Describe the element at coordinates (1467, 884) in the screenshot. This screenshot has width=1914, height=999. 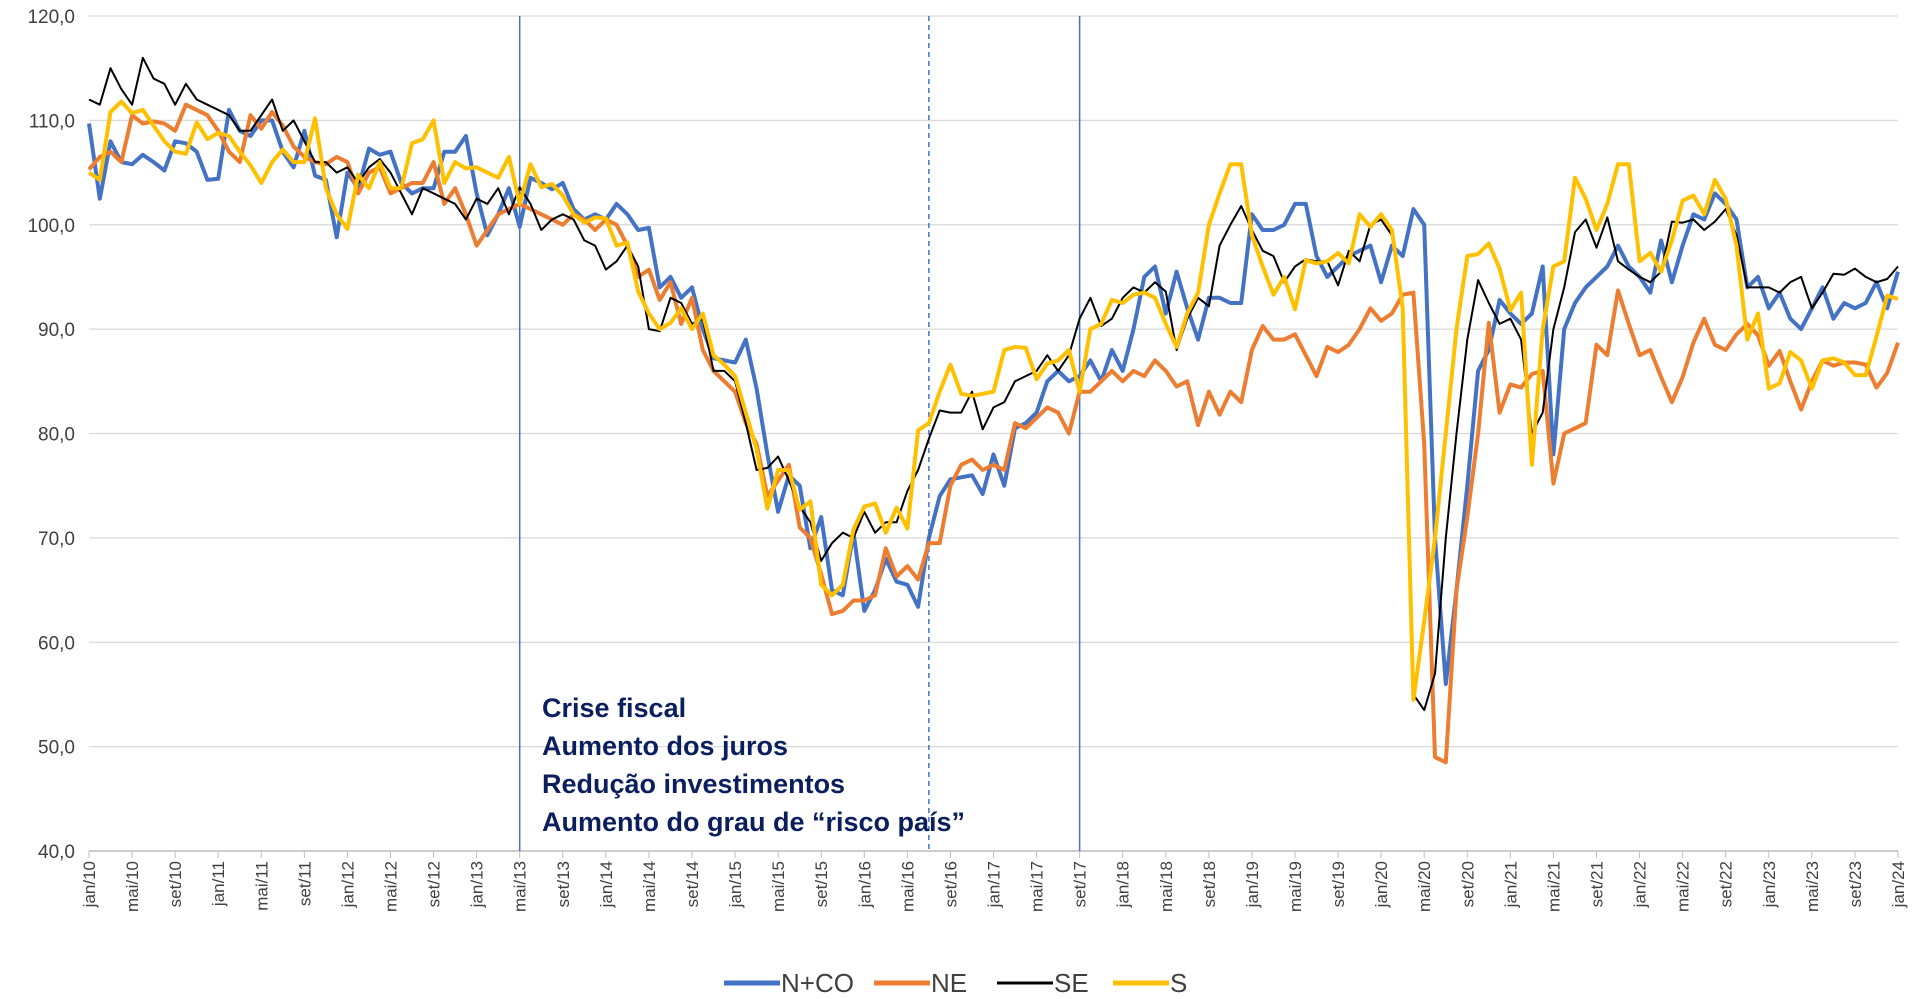
I see `x-tick-label: set/20` at that location.